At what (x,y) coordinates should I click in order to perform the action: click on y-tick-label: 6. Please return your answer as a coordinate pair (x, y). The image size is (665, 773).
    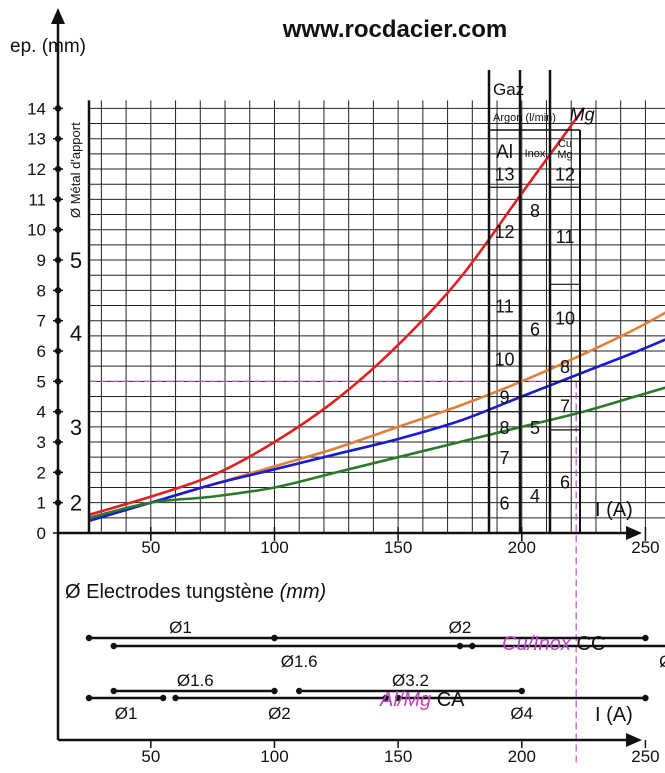
    Looking at the image, I should click on (41, 351).